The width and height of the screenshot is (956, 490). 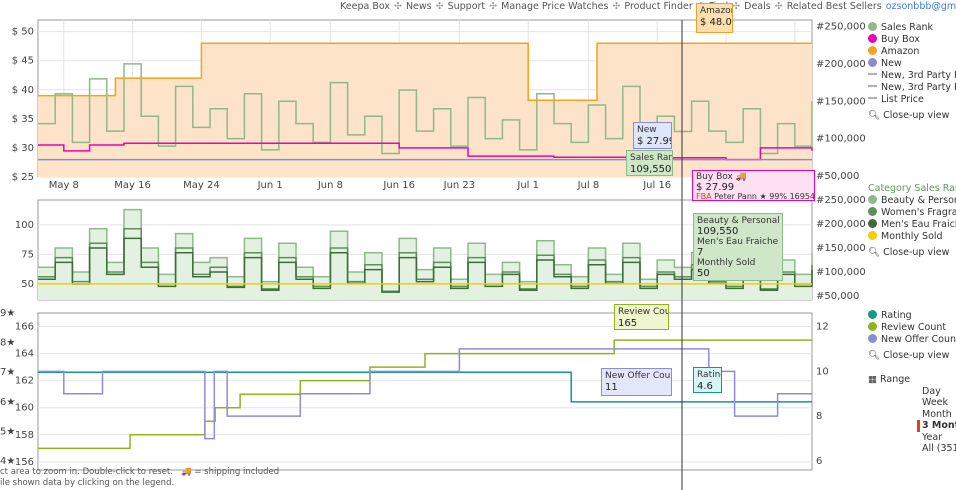 I want to click on nav-link: News, so click(x=418, y=6).